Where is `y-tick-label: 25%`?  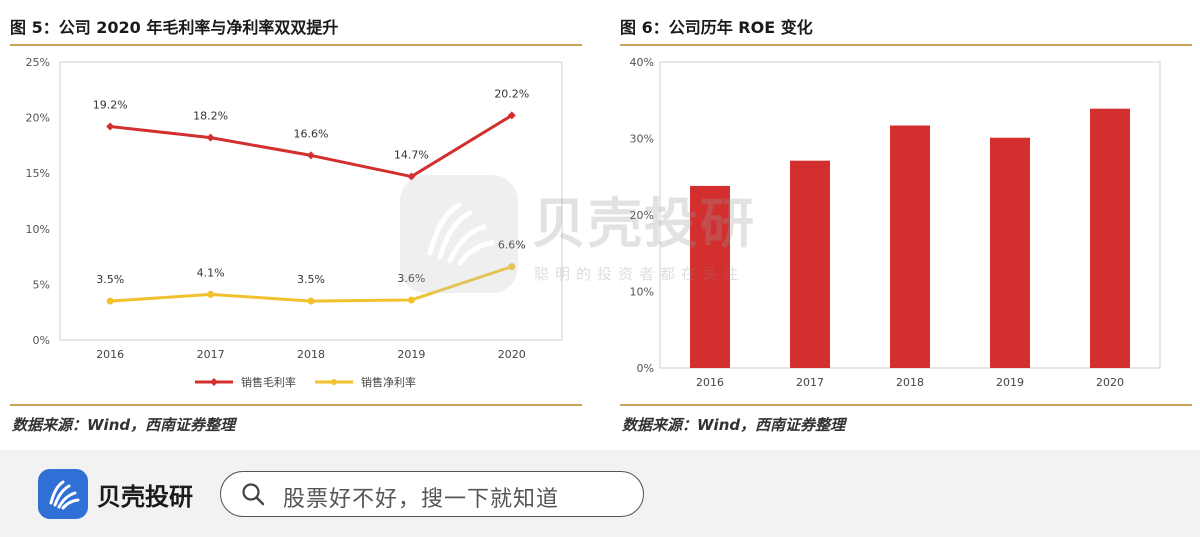 y-tick-label: 25% is located at coordinates (38, 62).